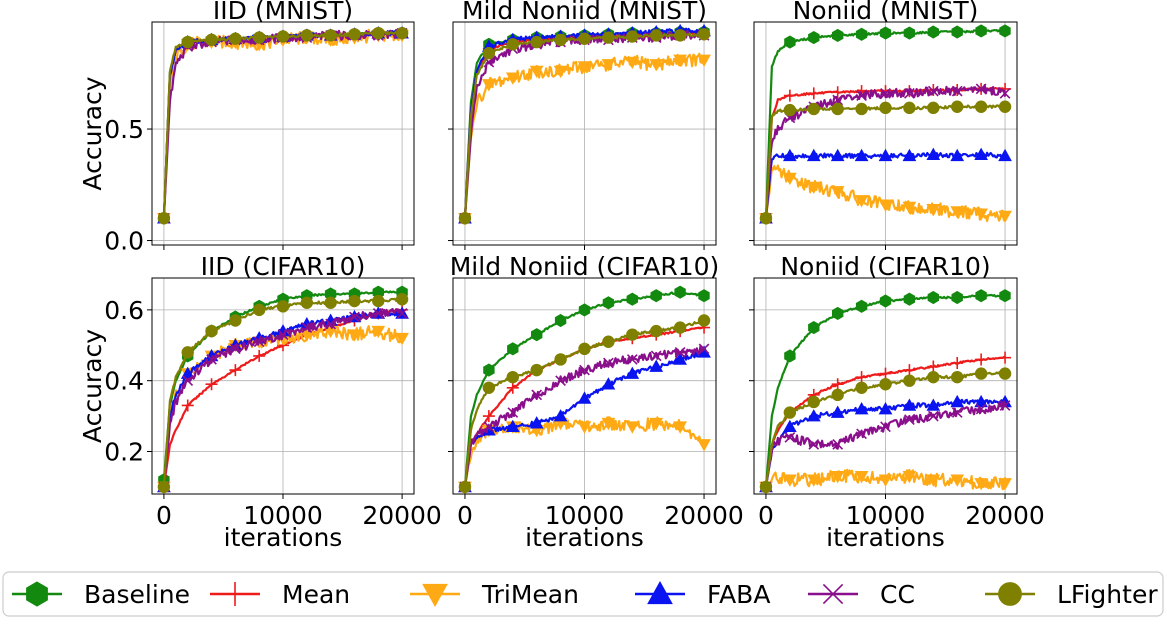 This screenshot has height=629, width=1167. I want to click on legend: Baseline Mean TriMean FABA CC LFighter, so click(583, 594).